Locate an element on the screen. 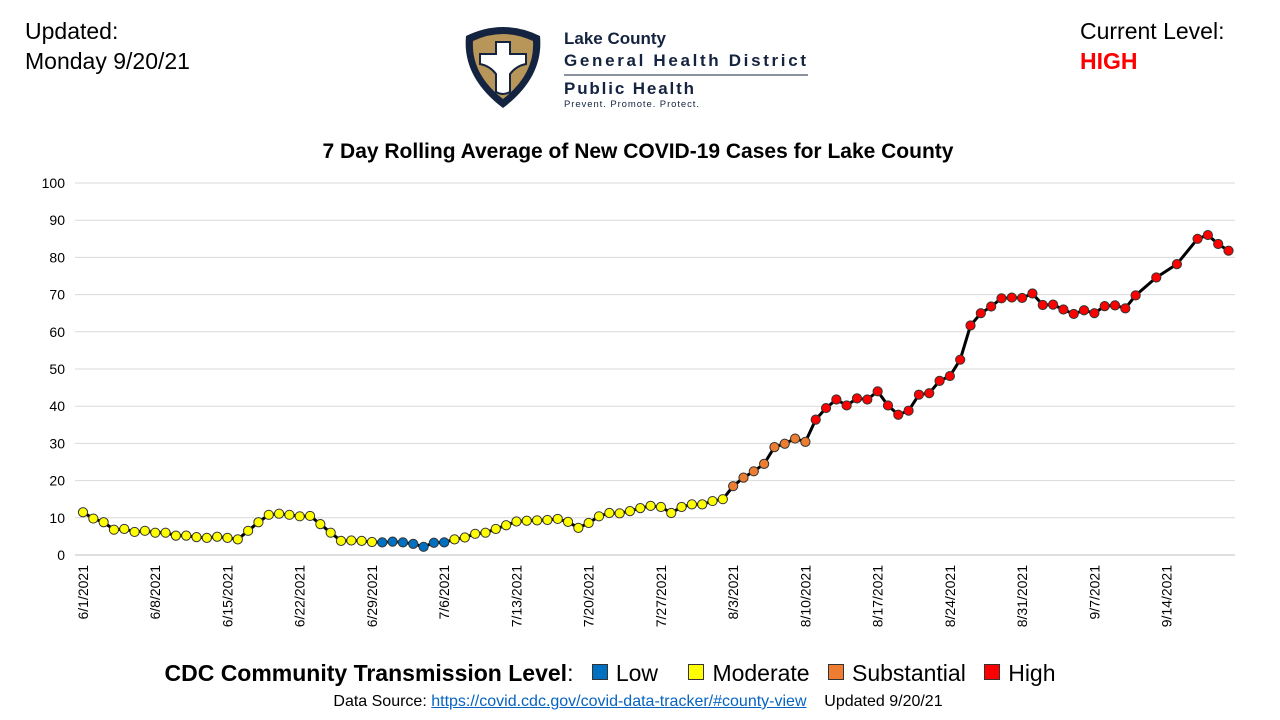  x-tick-label: 6/15/2021 is located at coordinates (227, 596).